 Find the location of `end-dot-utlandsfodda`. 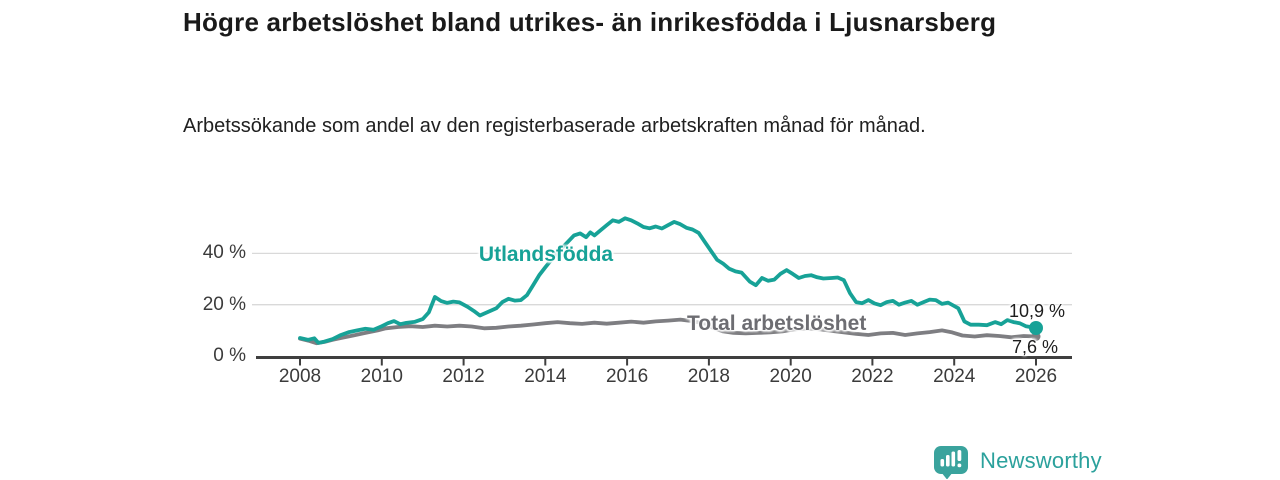

end-dot-utlandsfodda is located at coordinates (1036, 328).